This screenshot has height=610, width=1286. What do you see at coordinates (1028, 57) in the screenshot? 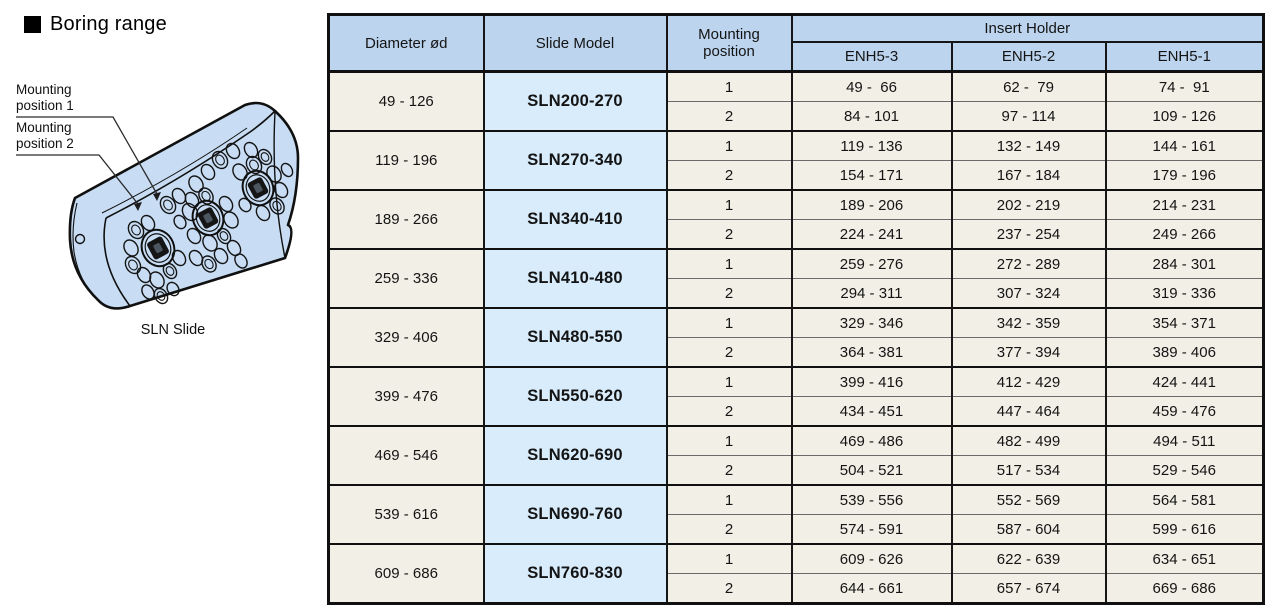
I see `header-enh5-2: ENH5-2` at bounding box center [1028, 57].